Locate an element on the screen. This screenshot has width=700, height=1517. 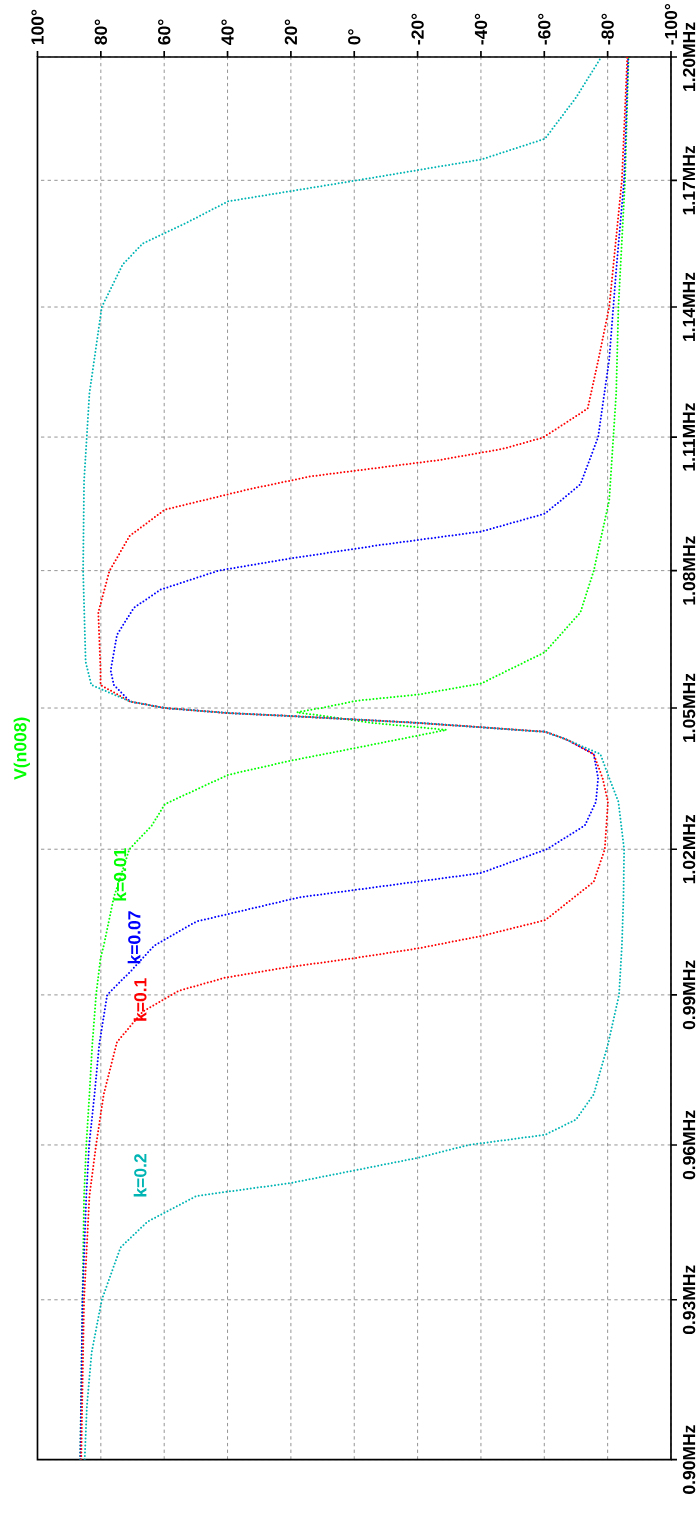
y-tick-label: 1.14MHz is located at coordinates (688, 306).